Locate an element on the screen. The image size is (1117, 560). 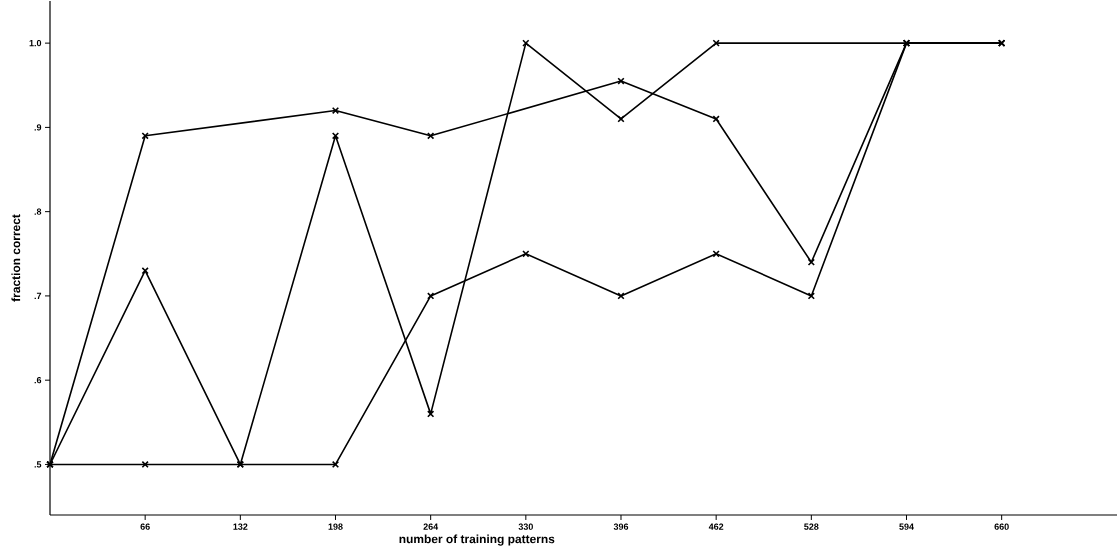
x-tick-label: 462 is located at coordinates (716, 526).